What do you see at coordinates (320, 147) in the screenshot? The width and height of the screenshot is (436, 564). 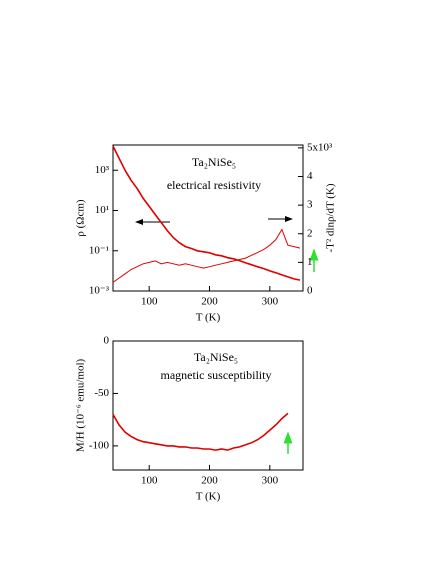 I see `y2-tick-label: 5x10³` at bounding box center [320, 147].